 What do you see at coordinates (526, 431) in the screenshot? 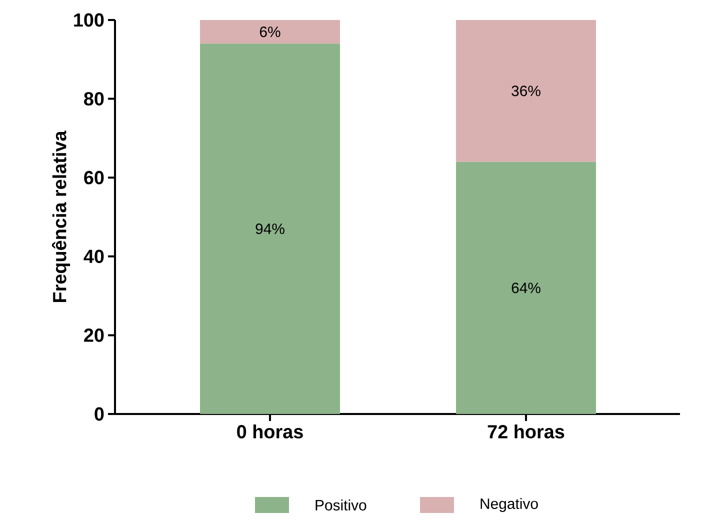
I see `x-tick-label: 72 horas` at bounding box center [526, 431].